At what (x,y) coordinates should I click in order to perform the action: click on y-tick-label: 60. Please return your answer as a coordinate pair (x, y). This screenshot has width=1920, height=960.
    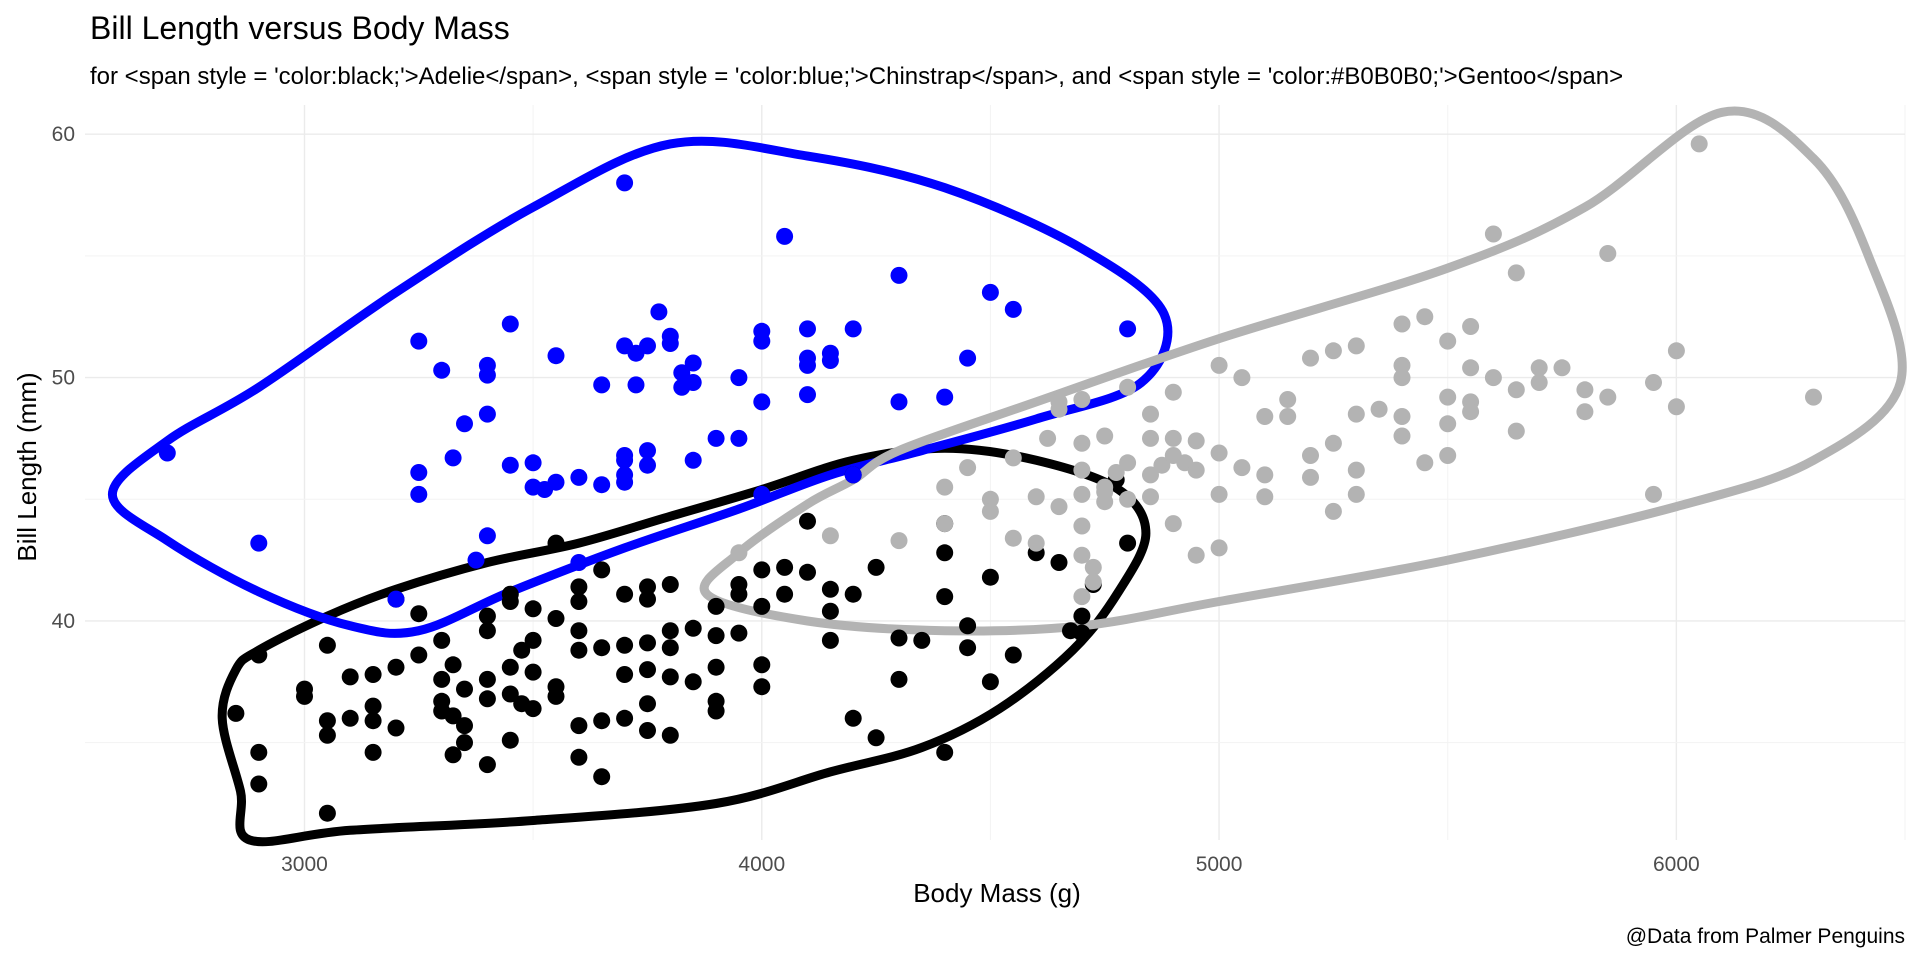
    Looking at the image, I should click on (63, 134).